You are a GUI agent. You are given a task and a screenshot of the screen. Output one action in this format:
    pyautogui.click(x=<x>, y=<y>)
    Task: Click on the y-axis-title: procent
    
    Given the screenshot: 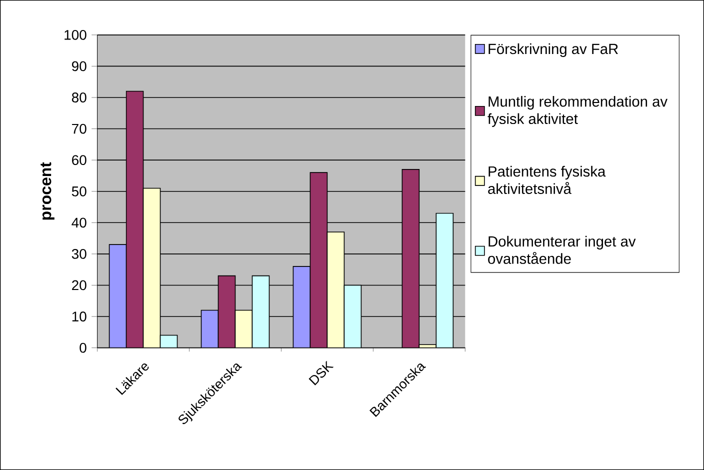 What is the action you would take?
    pyautogui.click(x=47, y=191)
    